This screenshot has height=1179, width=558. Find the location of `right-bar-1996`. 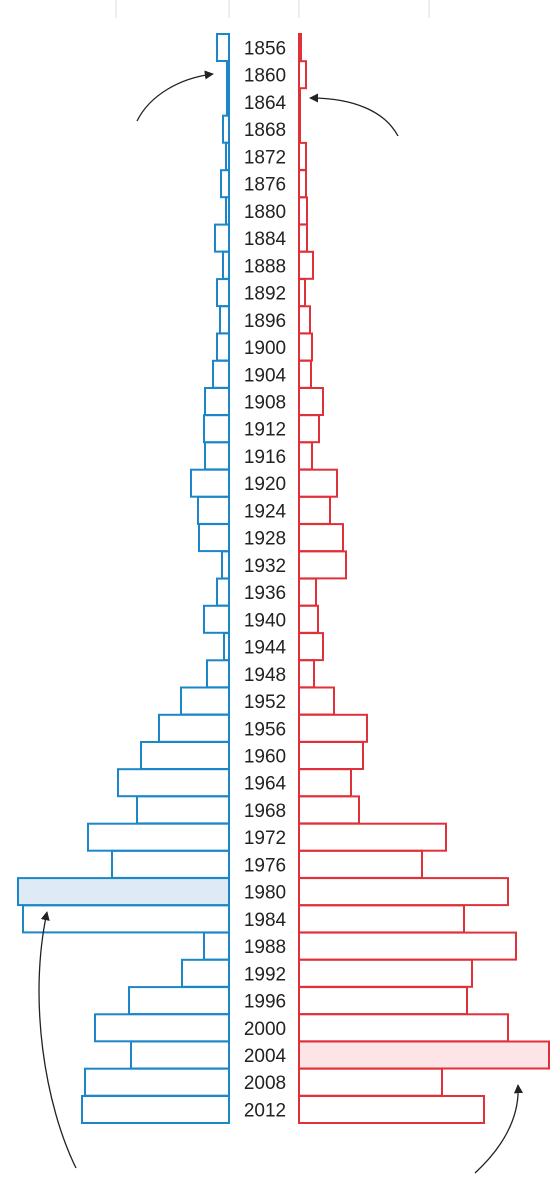

right-bar-1996 is located at coordinates (383, 1001).